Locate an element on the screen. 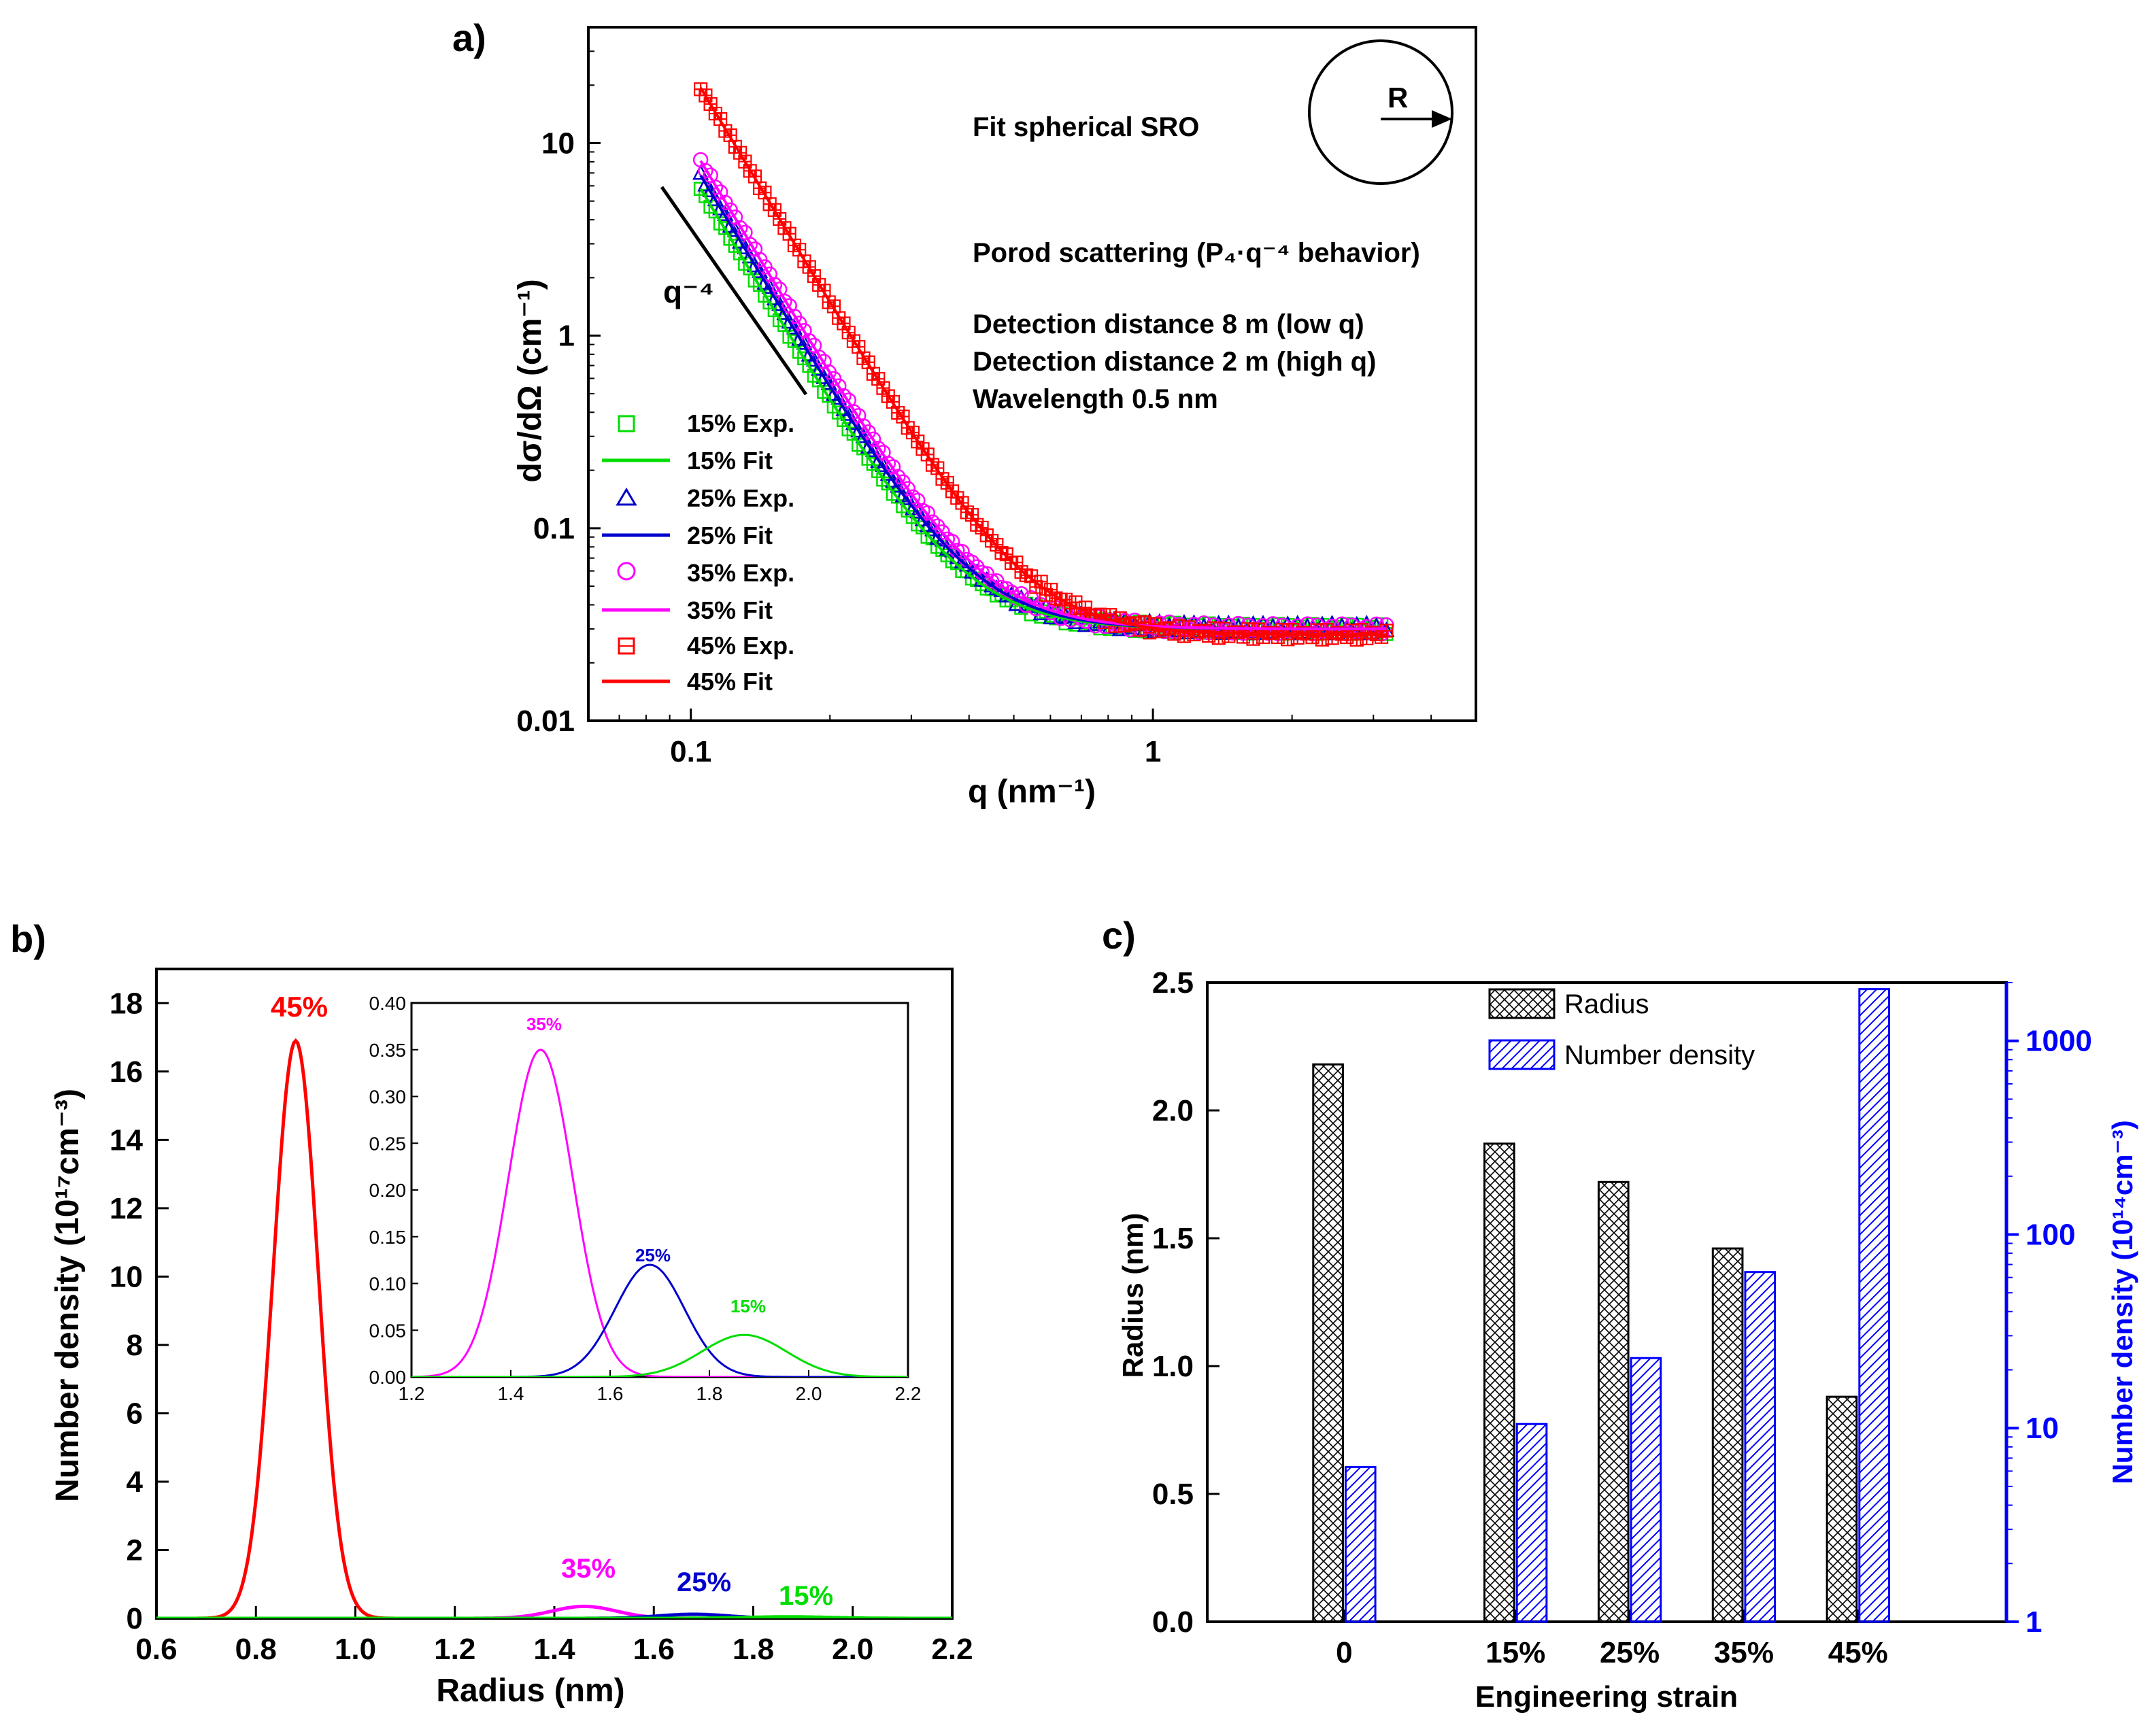 The height and width of the screenshot is (1736, 2152). y-tick-label: 0.30 is located at coordinates (388, 1097).